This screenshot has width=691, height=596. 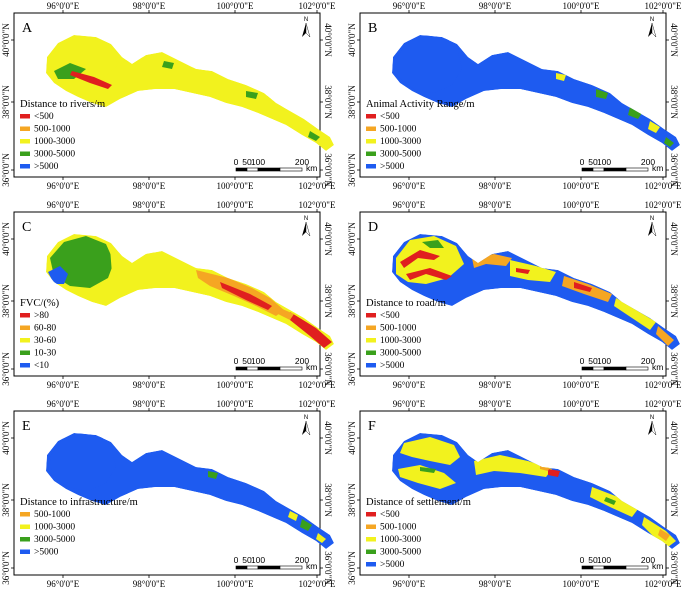 I want to click on legend-item-label: 60-80, so click(x=45, y=329).